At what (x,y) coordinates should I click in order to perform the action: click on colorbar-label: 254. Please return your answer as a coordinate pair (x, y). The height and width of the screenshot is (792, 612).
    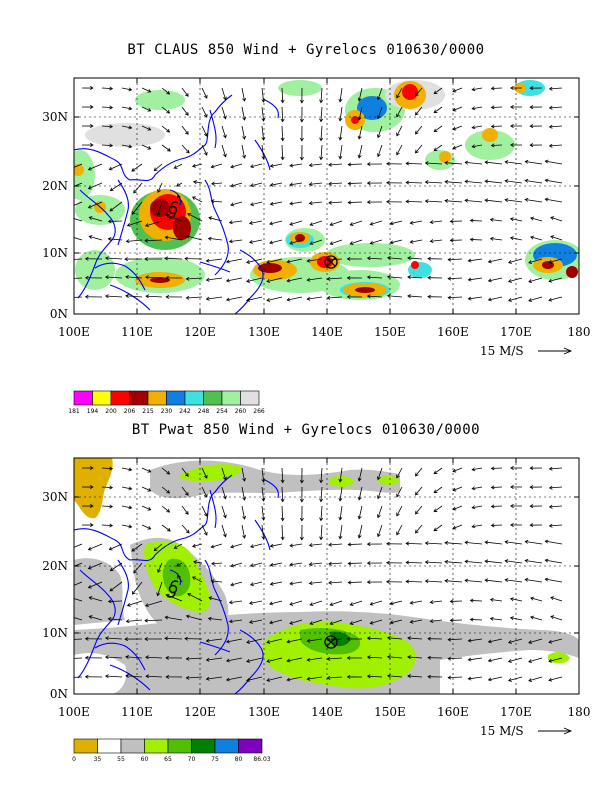
    Looking at the image, I should click on (222, 411).